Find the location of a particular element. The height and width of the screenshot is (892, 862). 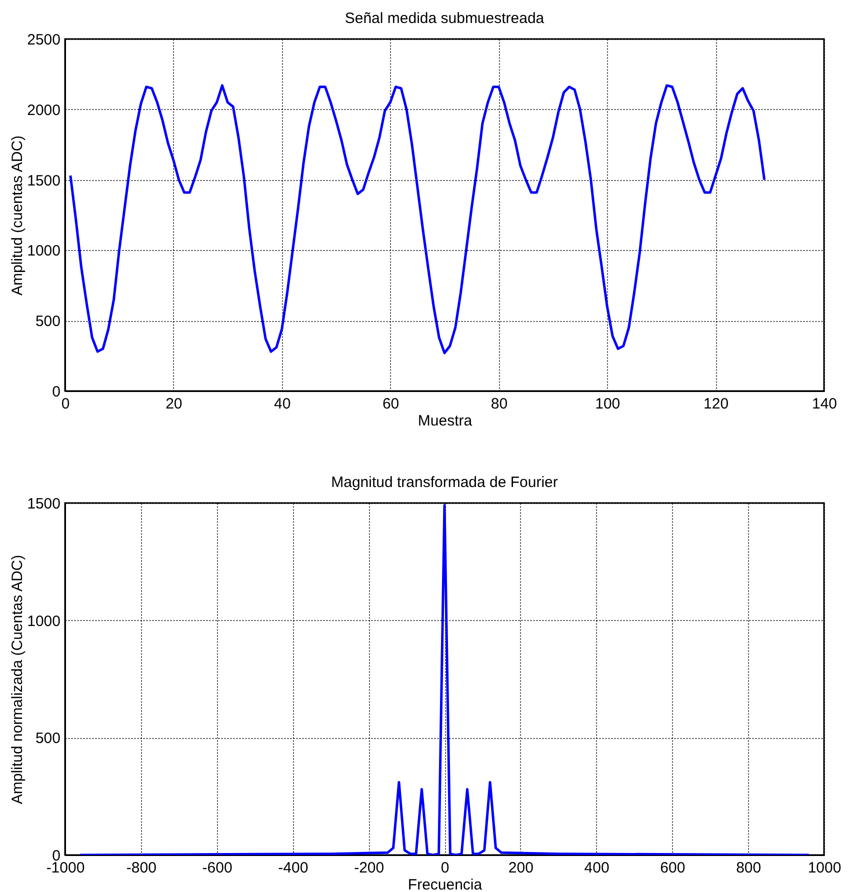

y-axis-title: Amplitud normalizada (Cuentas ADC) is located at coordinates (17, 679).